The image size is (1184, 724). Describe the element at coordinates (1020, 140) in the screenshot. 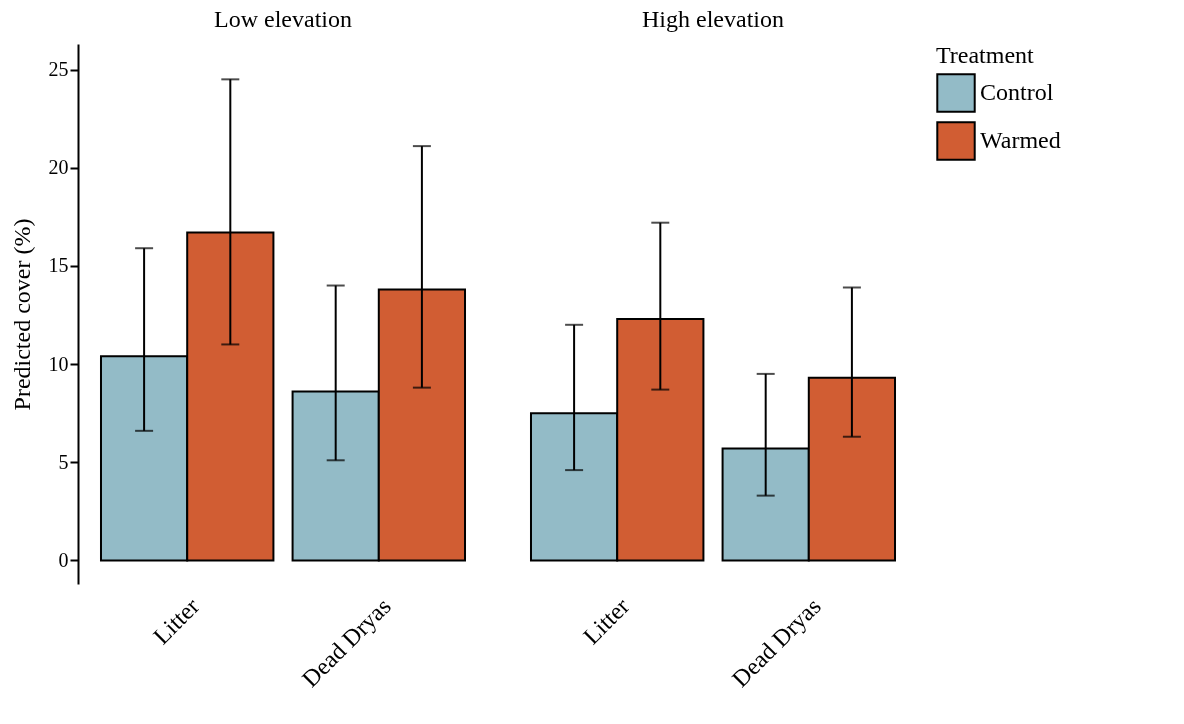

I see `legend-label: Warmed` at that location.